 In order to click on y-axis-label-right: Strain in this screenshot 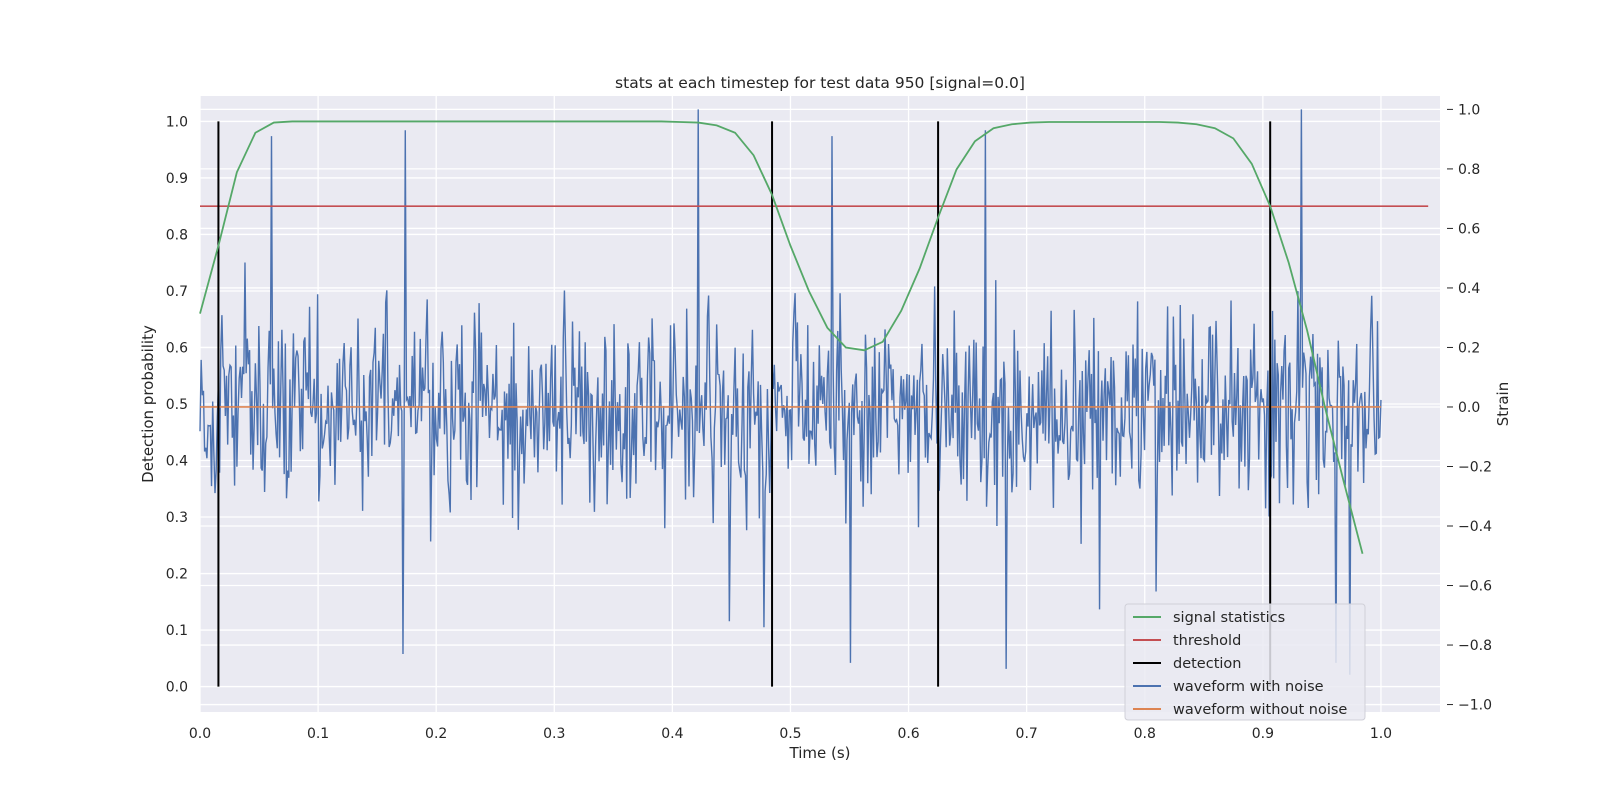, I will do `click(1503, 404)`.